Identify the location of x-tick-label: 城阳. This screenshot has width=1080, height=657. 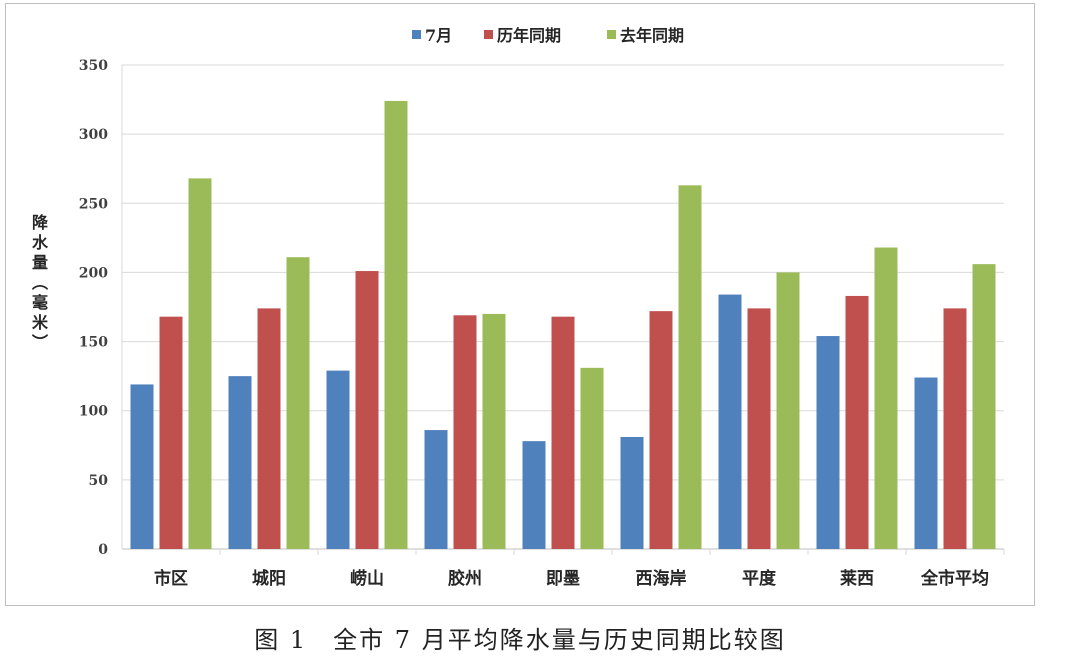
(269, 579).